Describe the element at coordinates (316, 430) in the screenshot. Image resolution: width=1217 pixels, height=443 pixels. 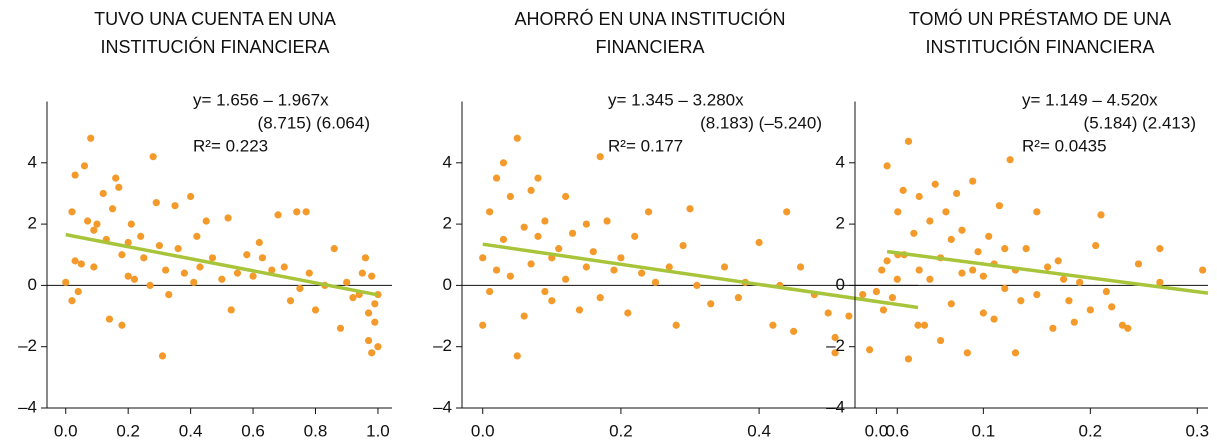
I see `x-tick-label: 0.8` at that location.